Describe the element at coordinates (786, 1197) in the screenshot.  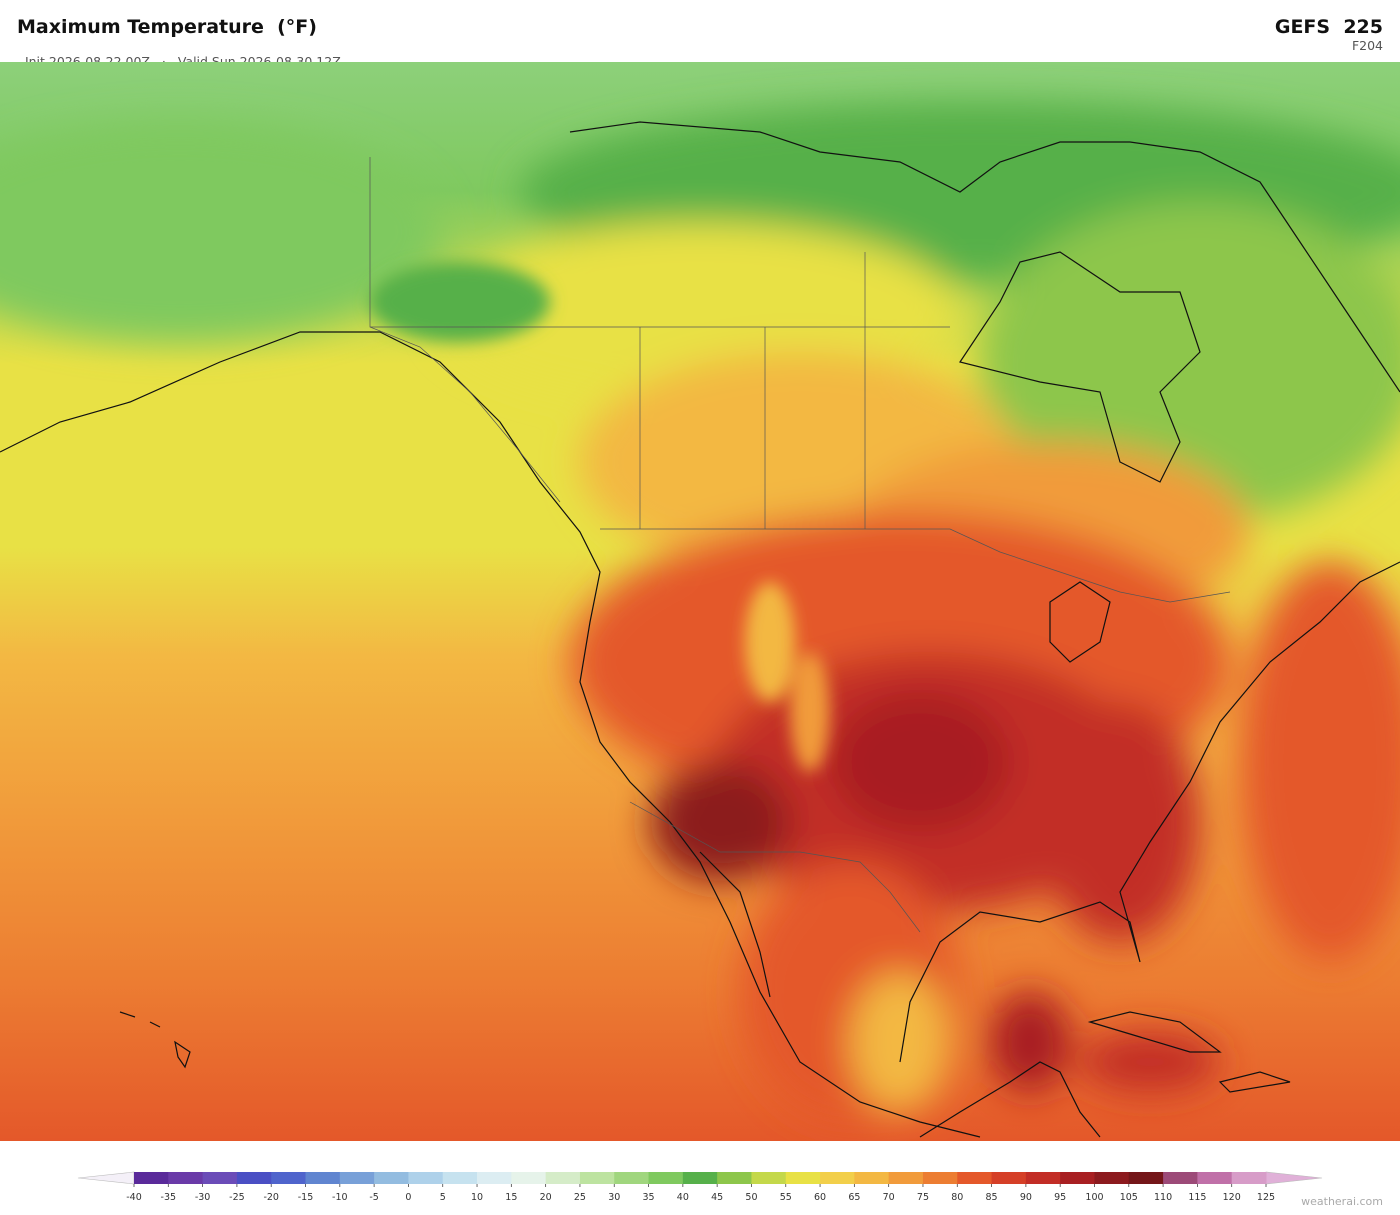
I see `tick-label: 55` at that location.